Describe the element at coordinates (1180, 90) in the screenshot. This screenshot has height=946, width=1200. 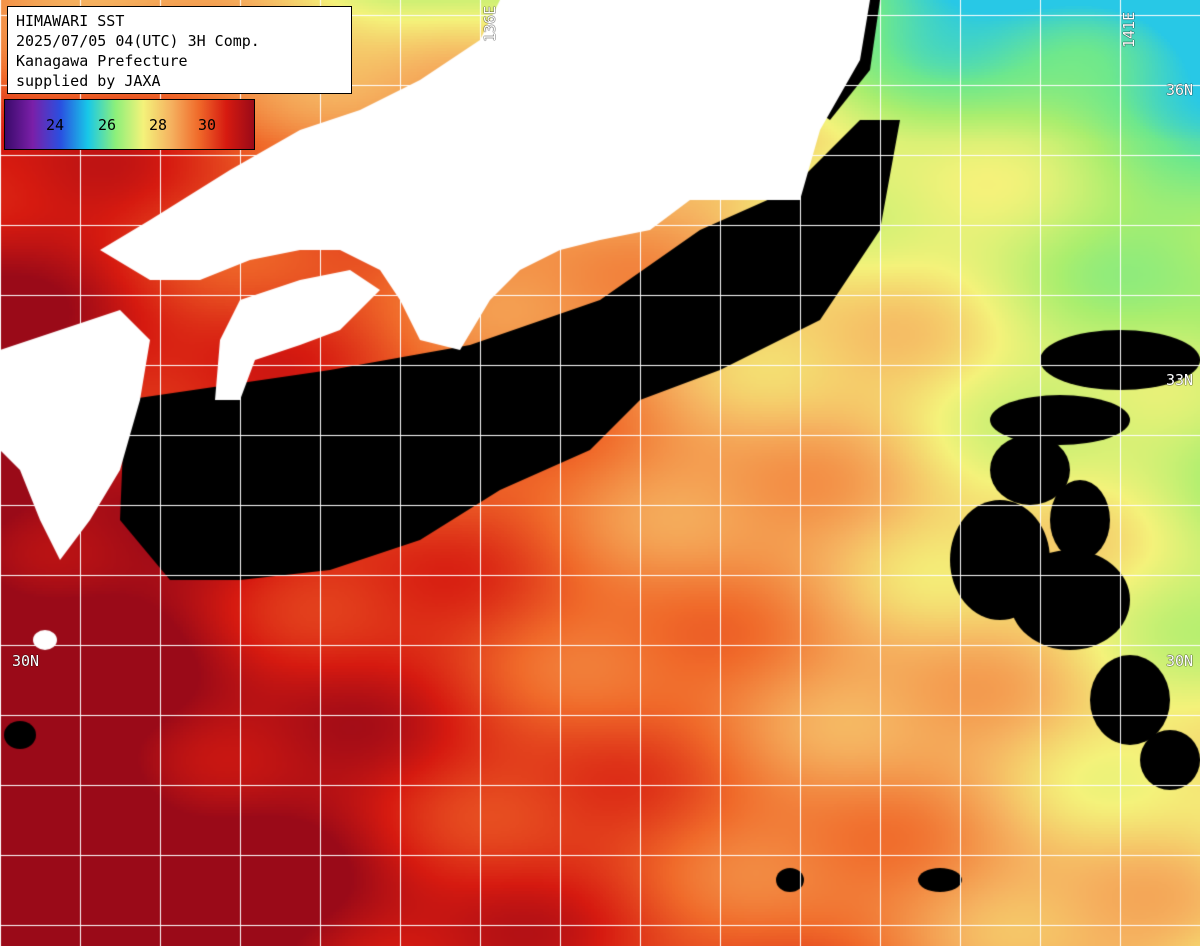
I see `lat-label-36n: 36N` at that location.